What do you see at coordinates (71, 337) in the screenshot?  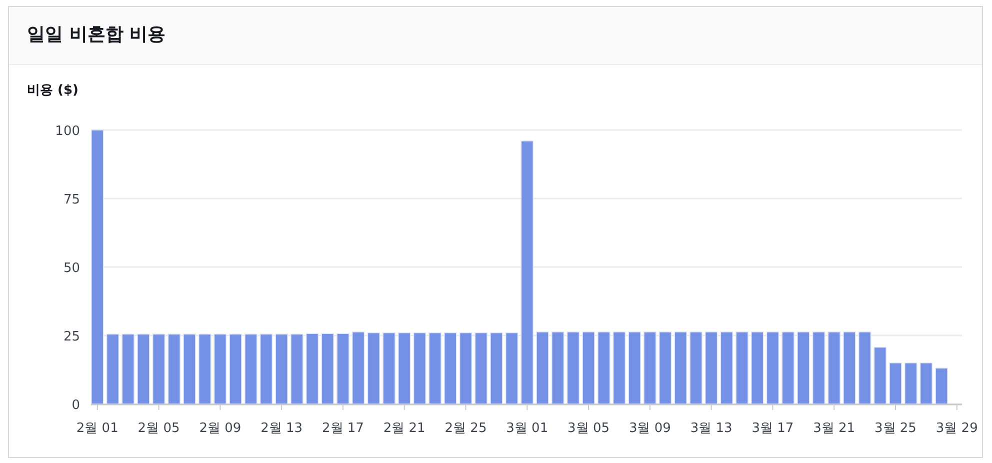 I see `y-tick-label: 25` at bounding box center [71, 337].